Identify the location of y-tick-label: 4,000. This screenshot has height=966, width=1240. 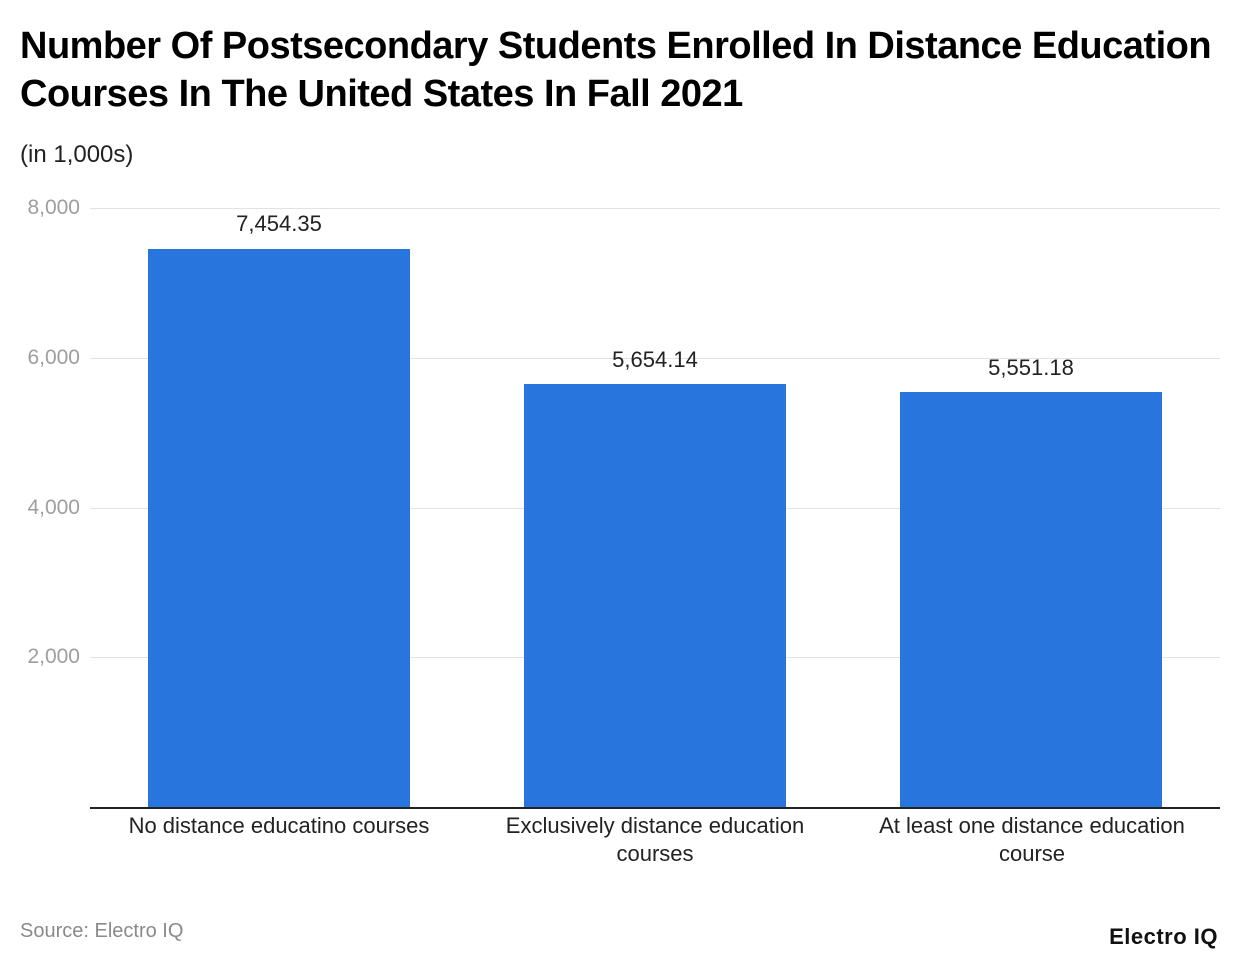
(53, 507).